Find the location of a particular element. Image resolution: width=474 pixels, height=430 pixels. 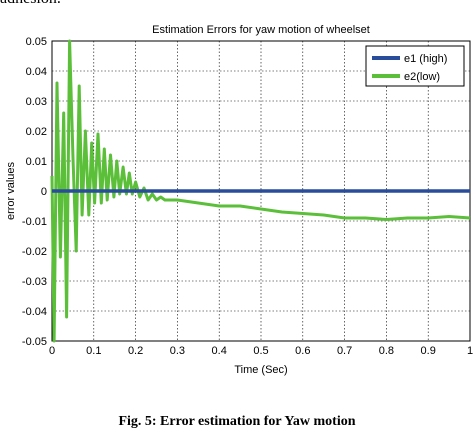

y-tick-label: 0.04 is located at coordinates (36, 72).